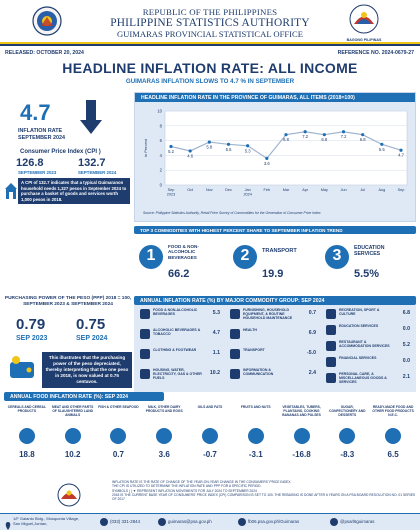  I want to click on data-label: 5.2, so click(171, 151).